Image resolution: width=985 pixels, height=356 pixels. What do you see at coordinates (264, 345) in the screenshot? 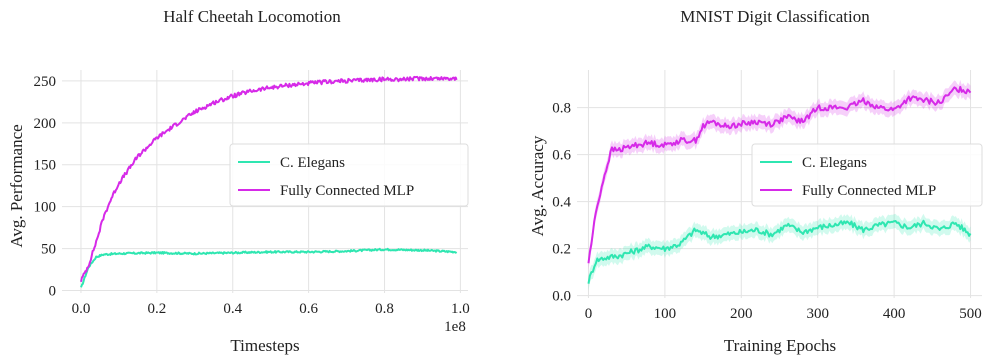
I see `x-axis-label: Timesteps` at bounding box center [264, 345].